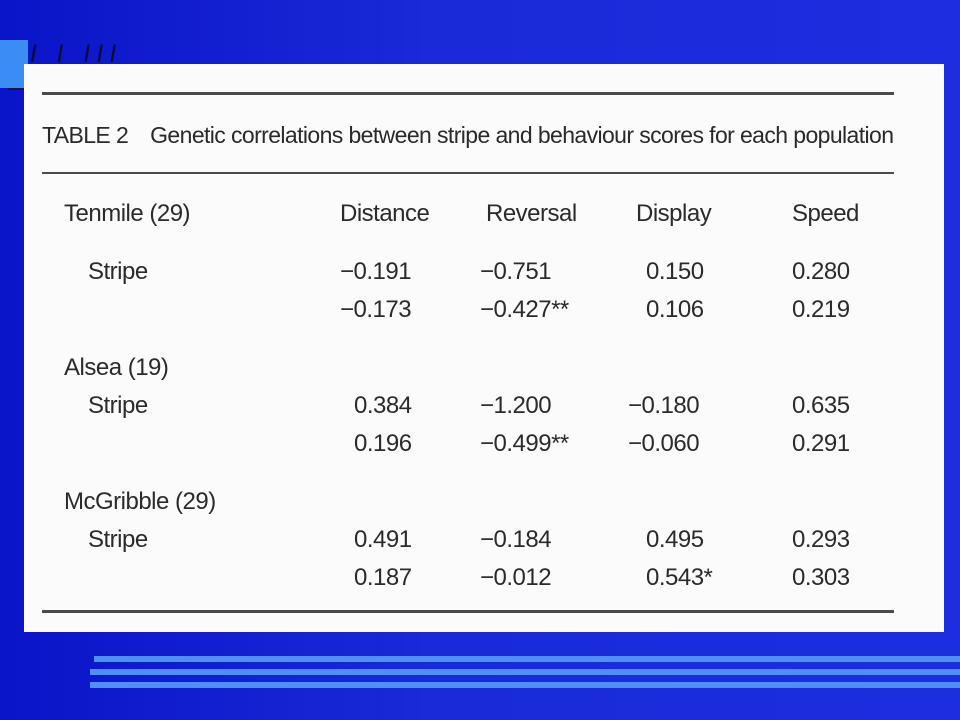 The width and height of the screenshot is (960, 720). I want to click on table-cell: 0.303, so click(821, 577).